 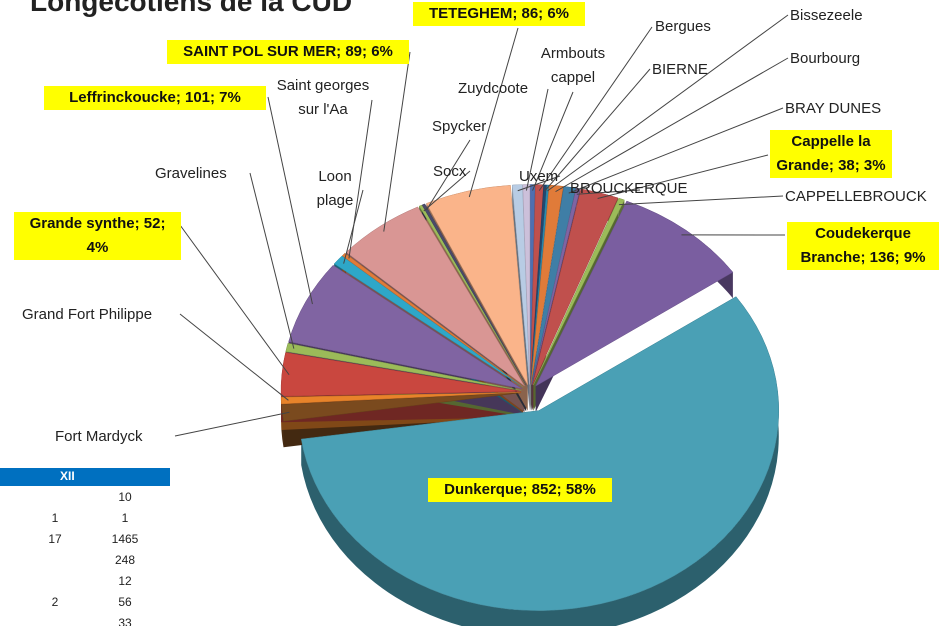 I want to click on slice: Leffrinckoucke, so click(x=405, y=326).